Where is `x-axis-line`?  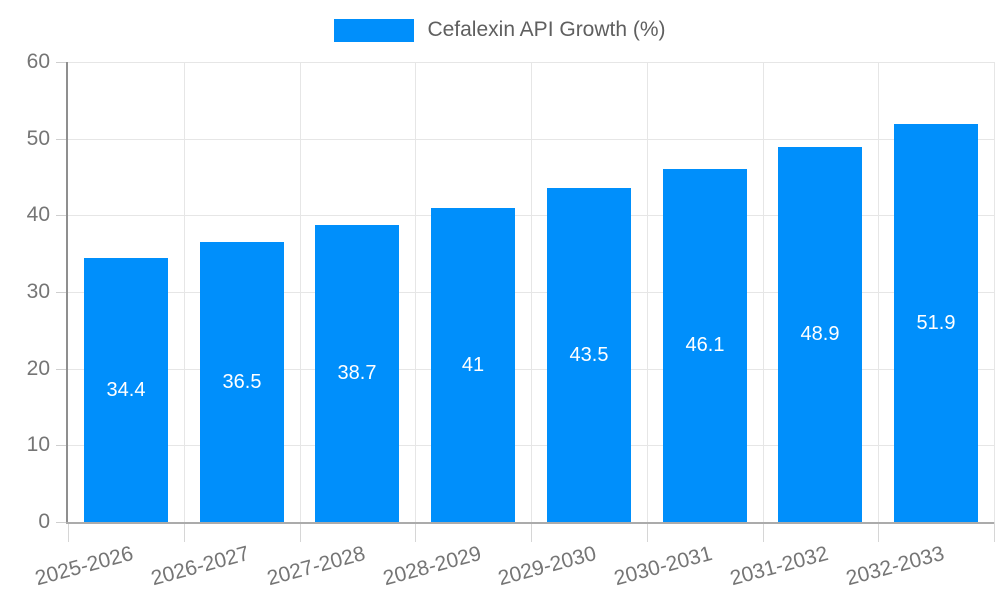 x-axis-line is located at coordinates (530, 523).